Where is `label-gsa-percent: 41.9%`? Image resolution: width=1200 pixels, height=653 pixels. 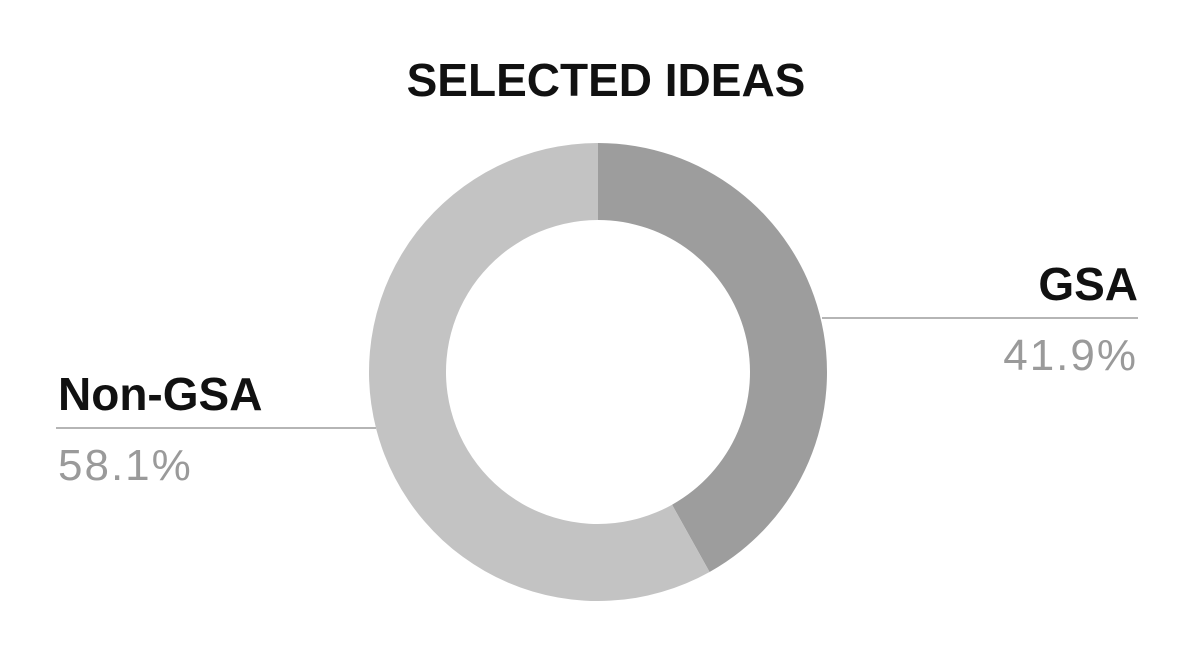
label-gsa-percent: 41.9% is located at coordinates (1070, 355).